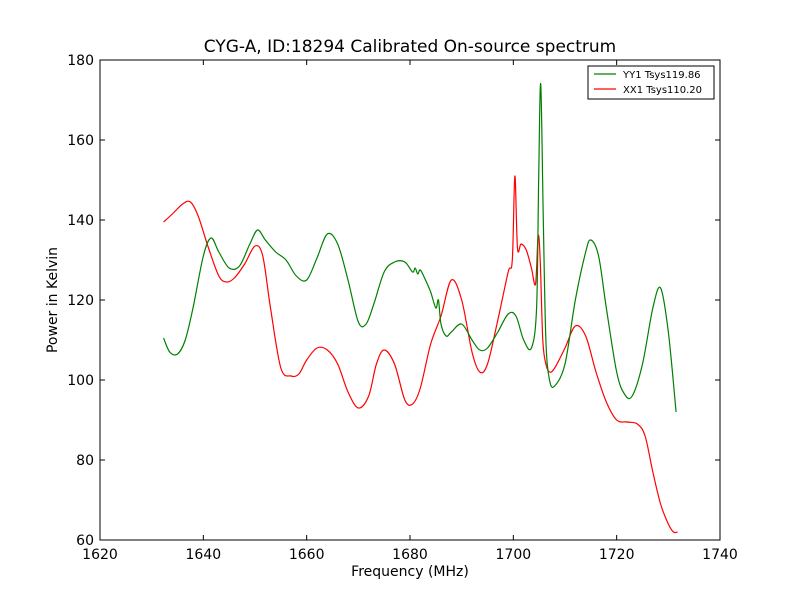 This screenshot has height=600, width=800. Describe the element at coordinates (204, 555) in the screenshot. I see `x-tick-label: 1640` at that location.